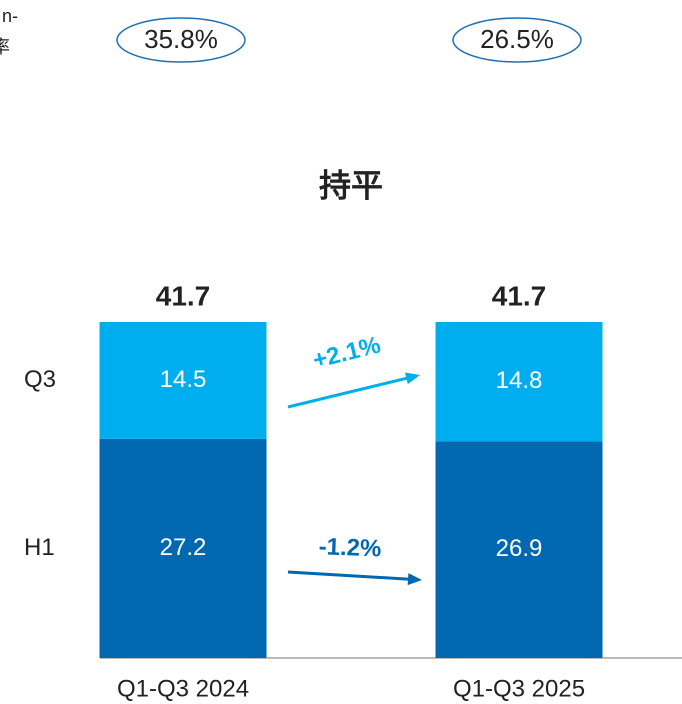 The width and height of the screenshot is (682, 704). I want to click on badge-label: 35.8%, so click(181, 39).